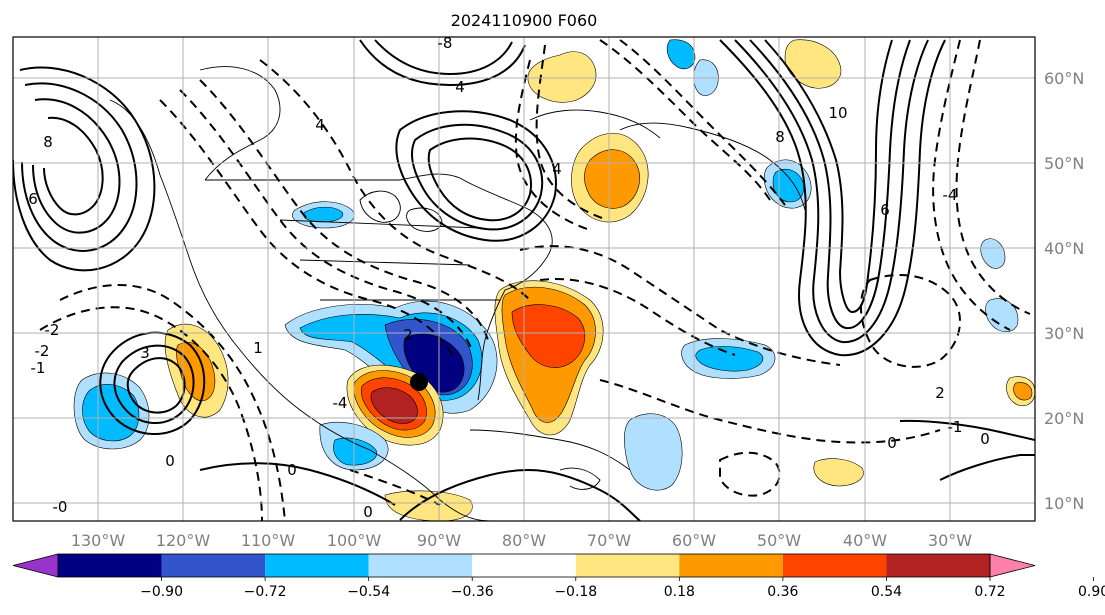 The image size is (1105, 615). I want to click on contour-label: -0, so click(60, 507).